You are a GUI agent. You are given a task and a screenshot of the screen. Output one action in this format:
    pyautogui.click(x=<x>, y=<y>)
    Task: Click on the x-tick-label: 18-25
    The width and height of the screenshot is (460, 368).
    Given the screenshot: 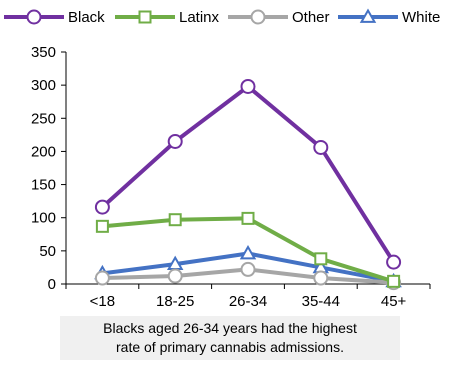 What is the action you would take?
    pyautogui.click(x=175, y=301)
    